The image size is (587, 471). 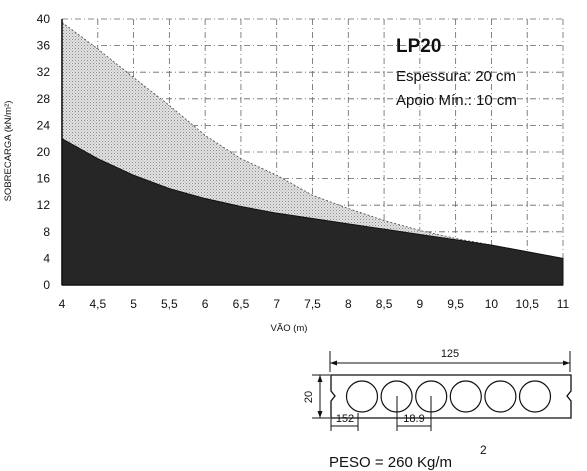 I want to click on dim-189-label: 18.9, so click(x=413, y=419).